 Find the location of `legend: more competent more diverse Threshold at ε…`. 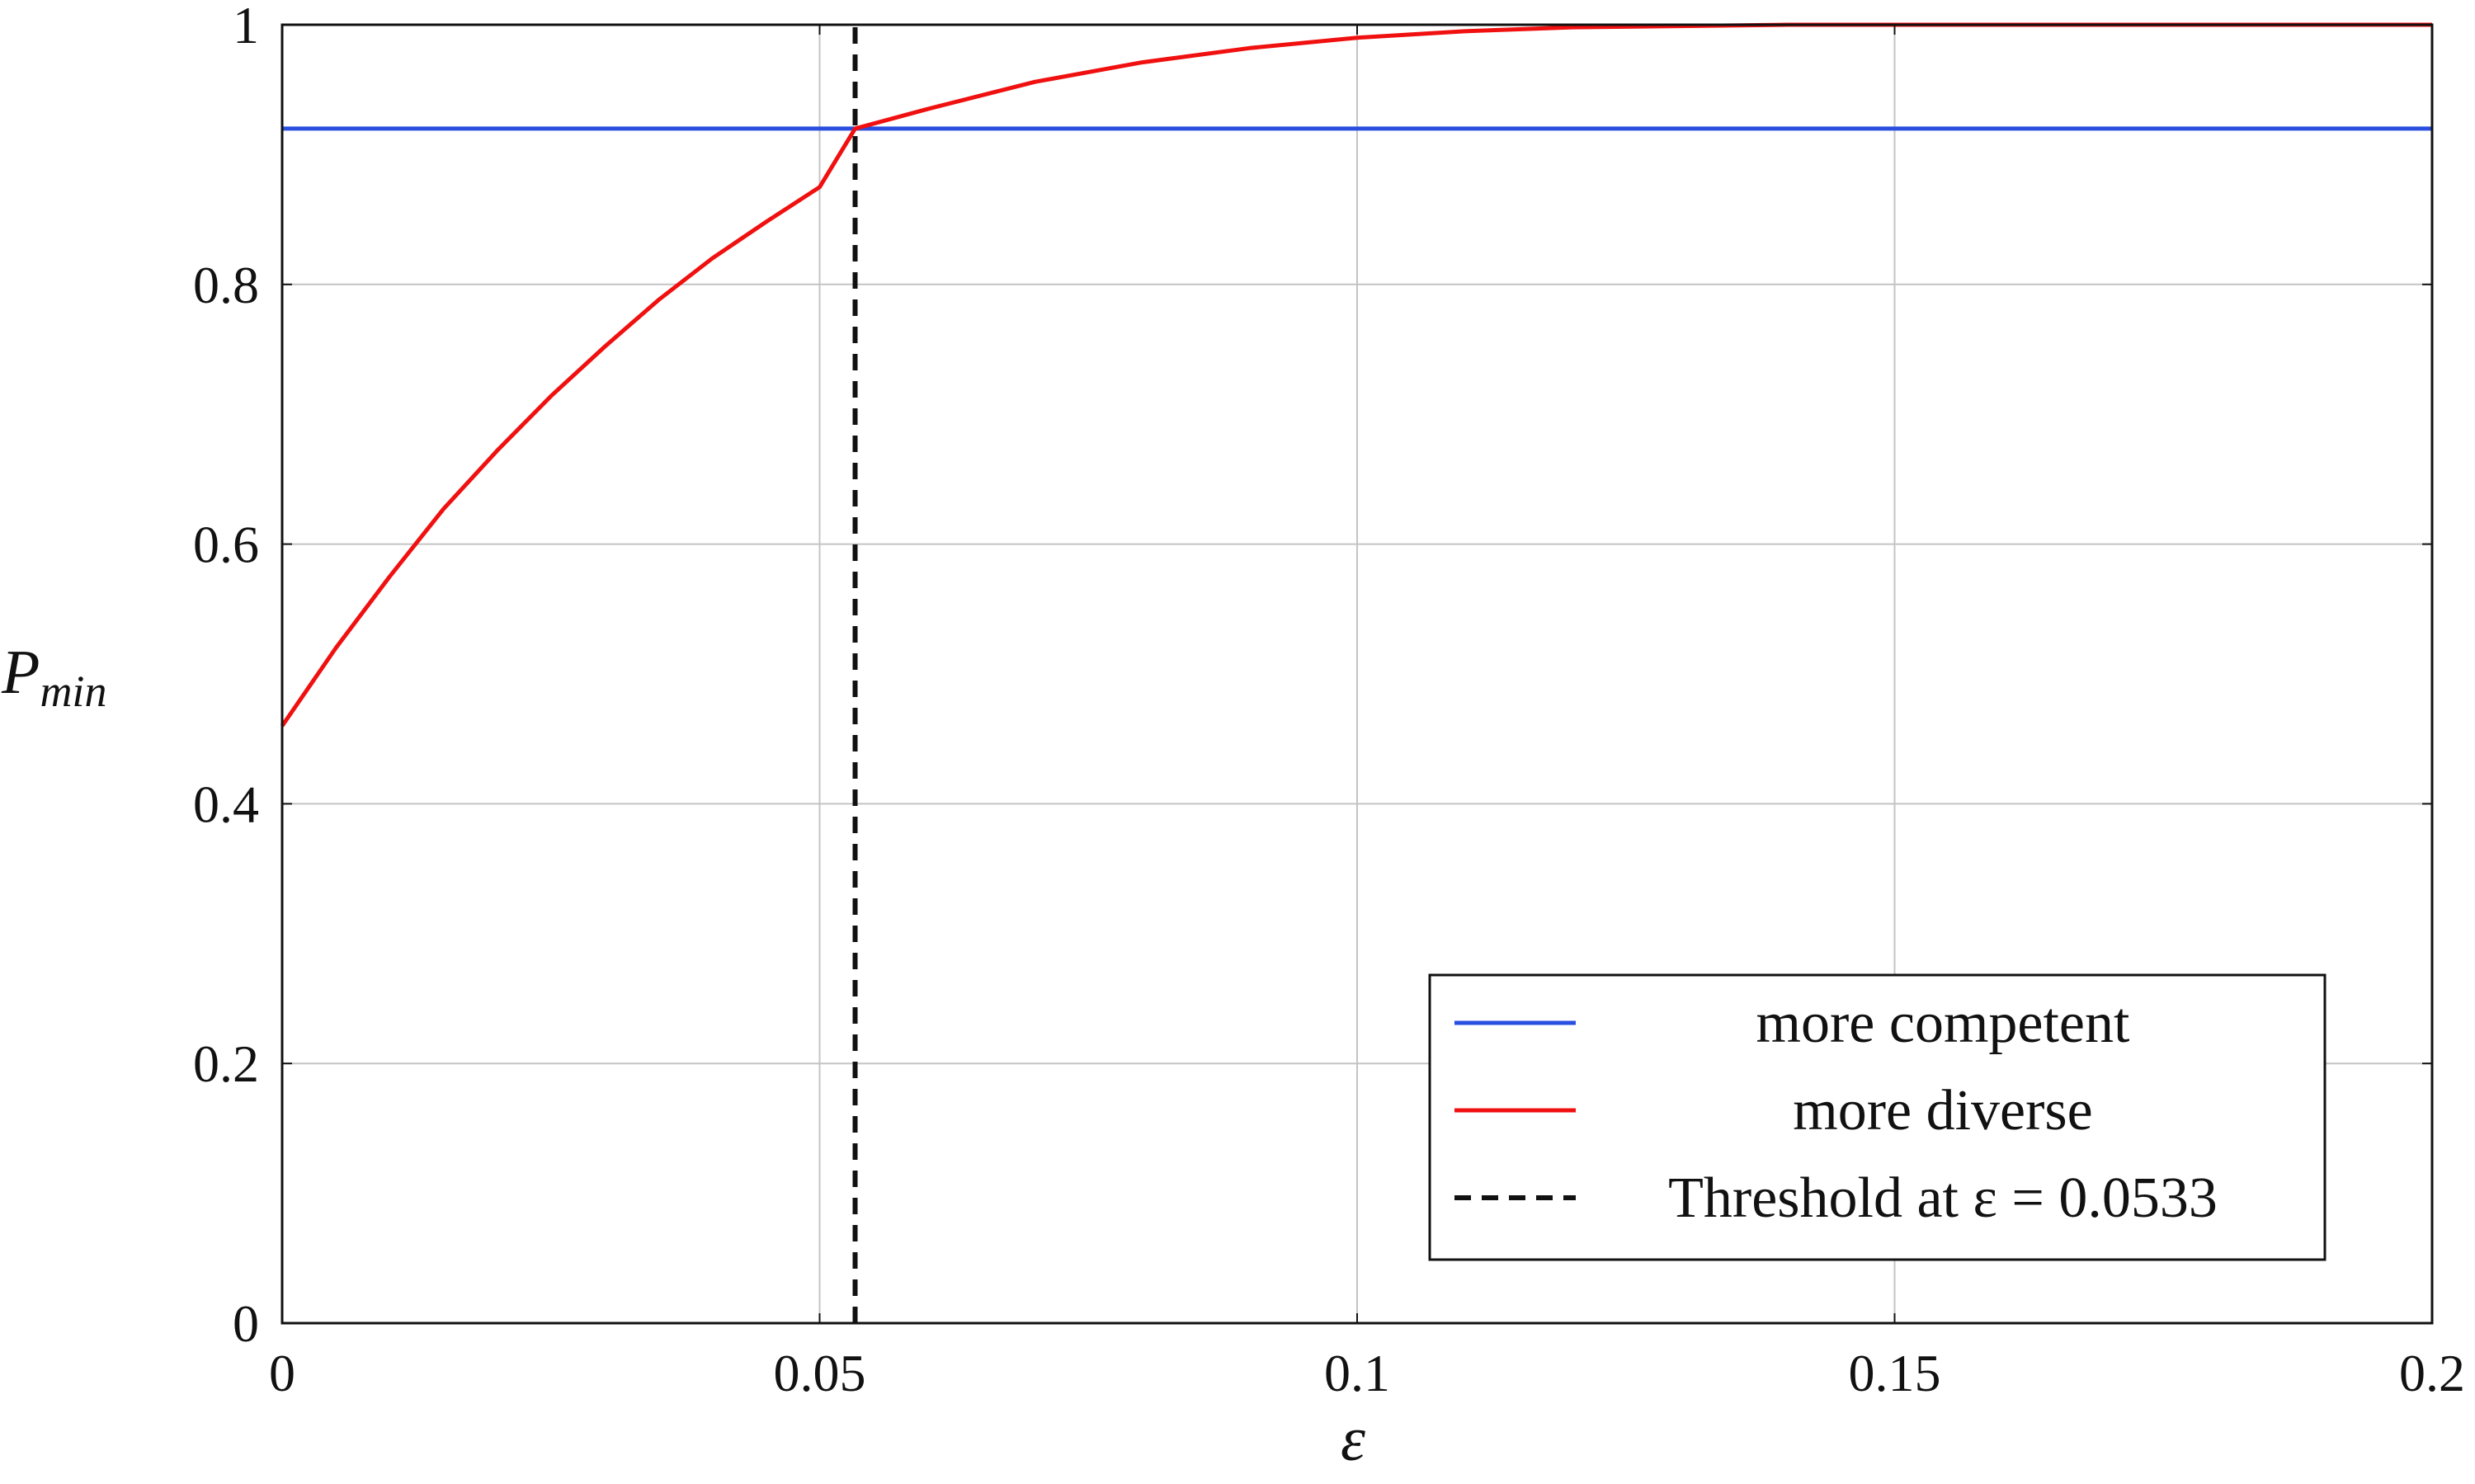

legend: more competent more diverse Threshold at ε… is located at coordinates (1877, 1117).